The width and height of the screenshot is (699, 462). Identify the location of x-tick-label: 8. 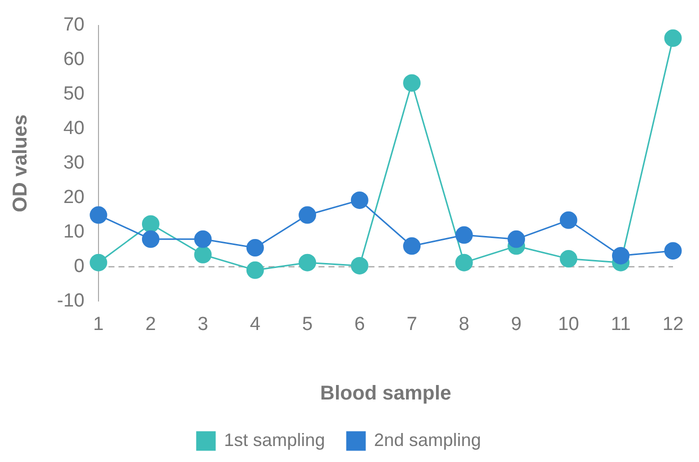
(464, 324).